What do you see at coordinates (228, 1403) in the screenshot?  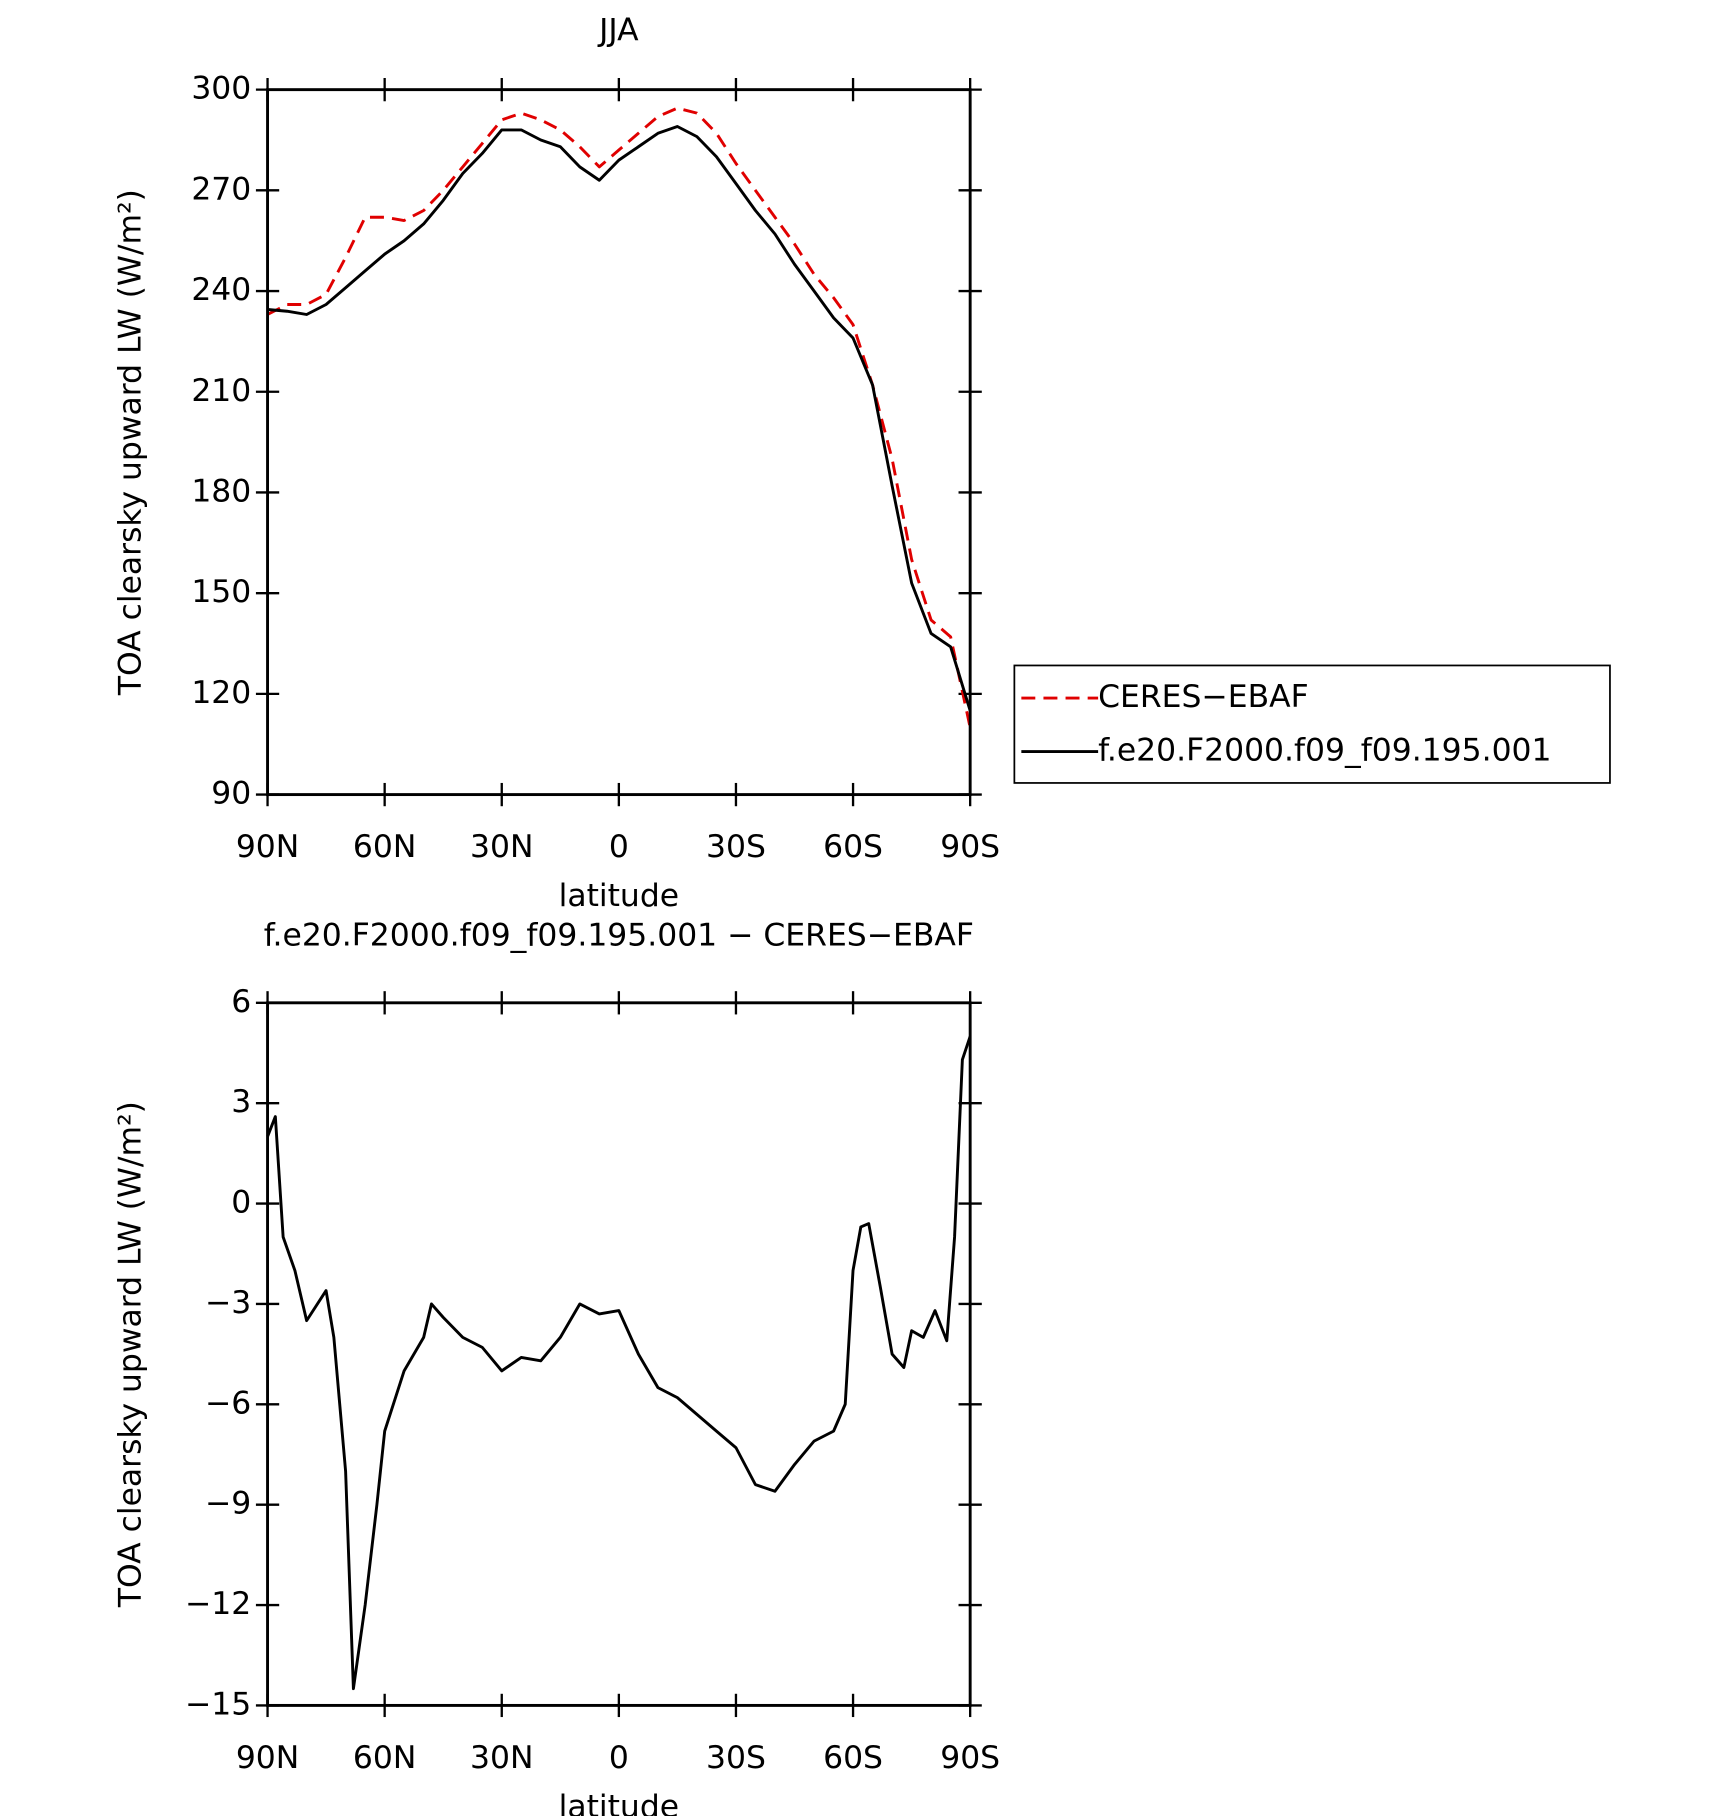 I see `y-tick-label: −6` at bounding box center [228, 1403].